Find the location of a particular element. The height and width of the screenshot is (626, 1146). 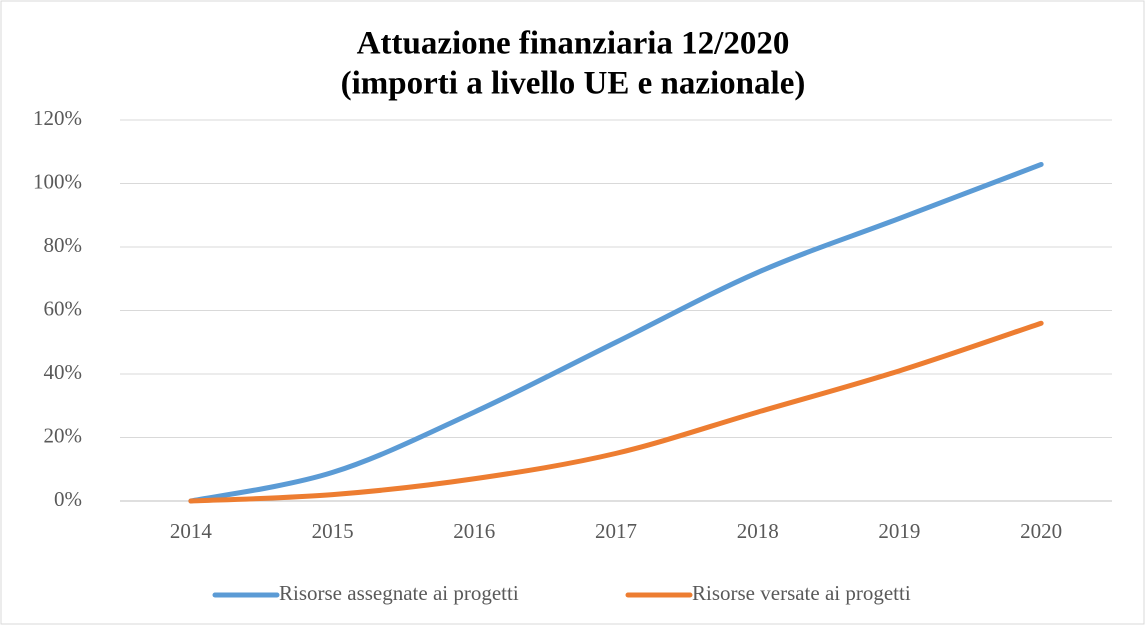

y-tick-label: 40% is located at coordinates (63, 372).